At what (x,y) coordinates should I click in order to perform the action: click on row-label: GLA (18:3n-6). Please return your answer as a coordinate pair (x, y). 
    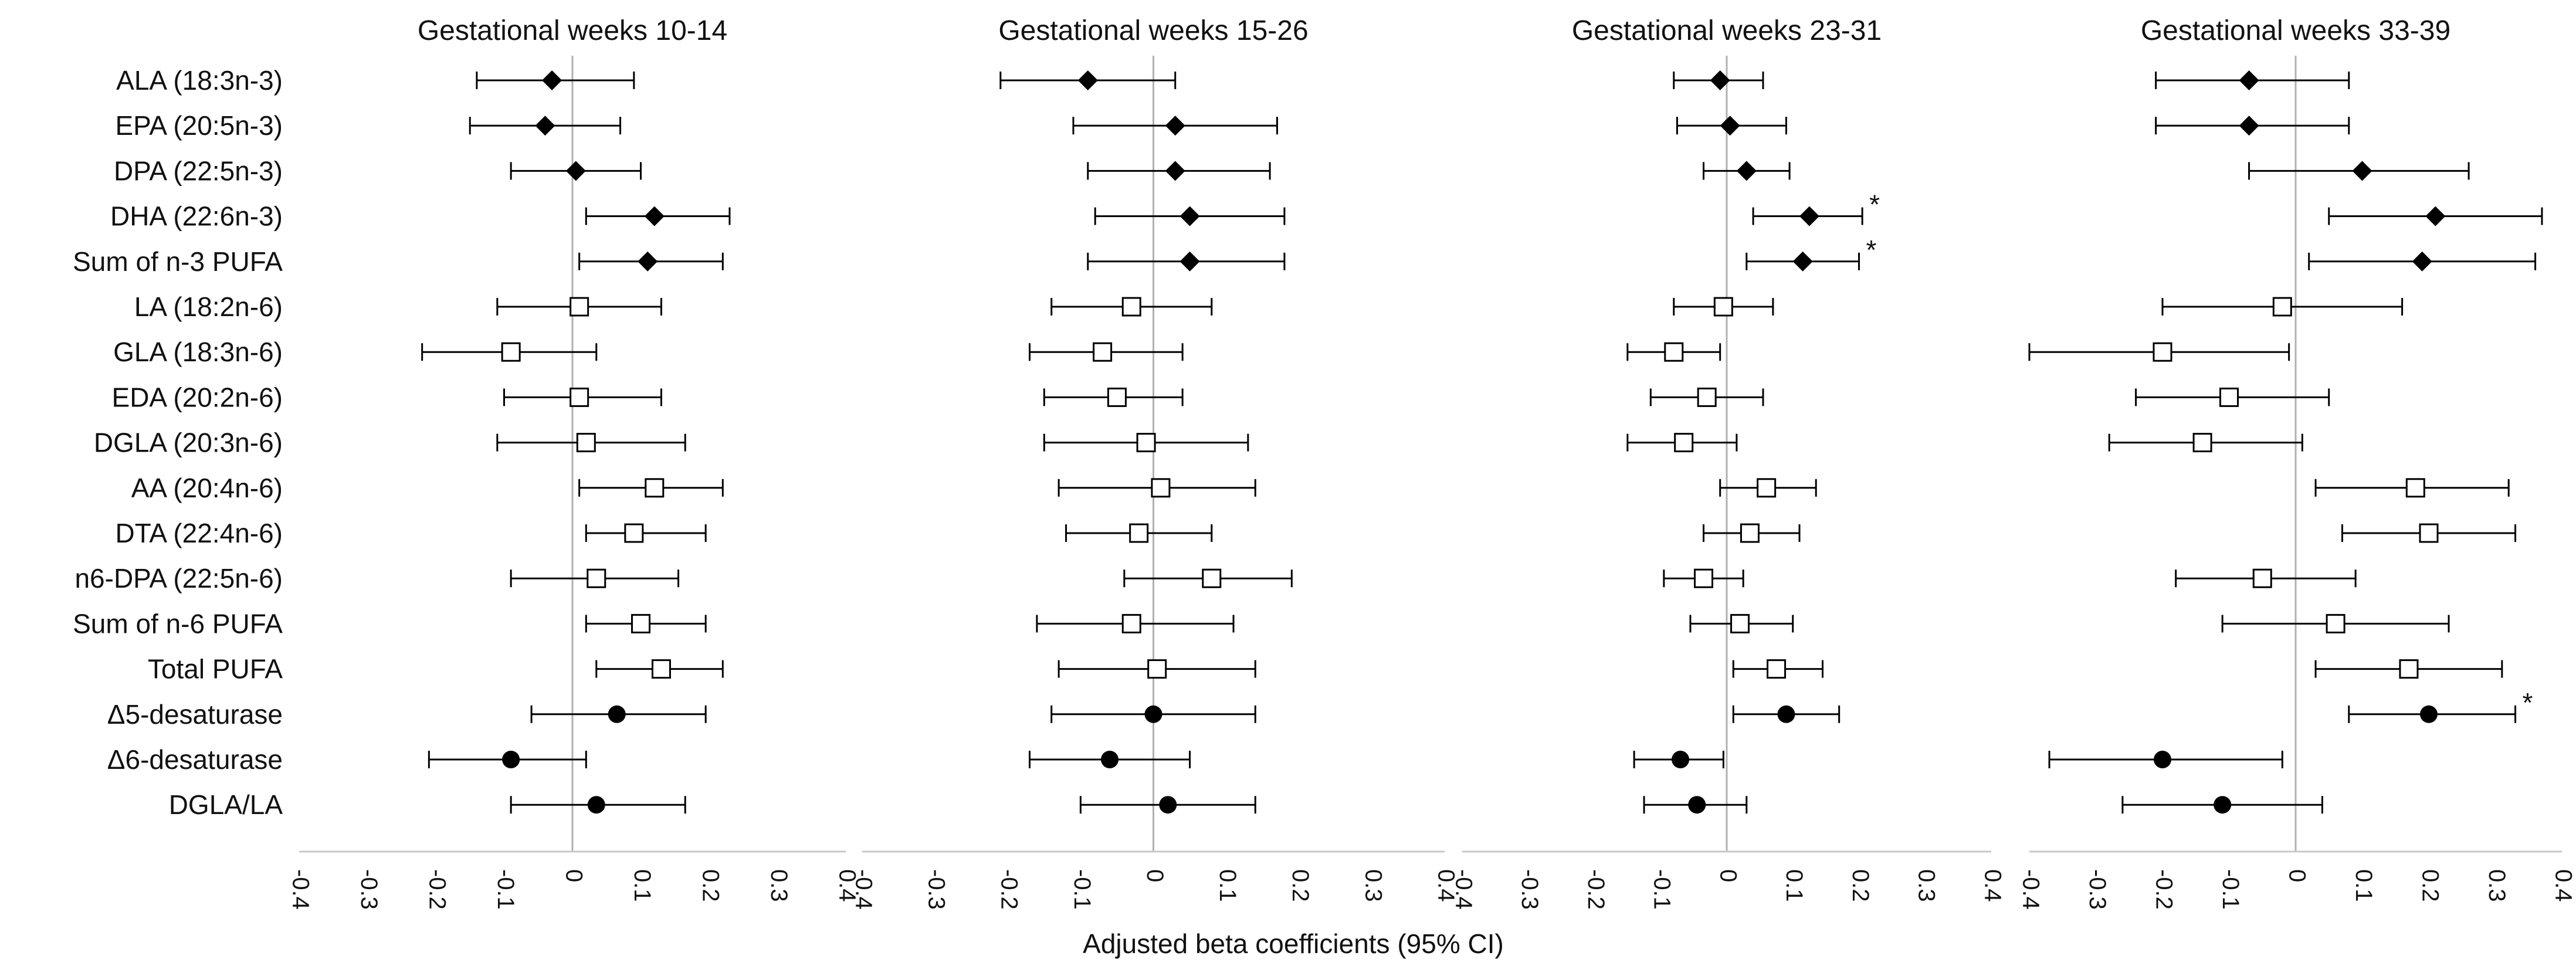
    Looking at the image, I should click on (198, 352).